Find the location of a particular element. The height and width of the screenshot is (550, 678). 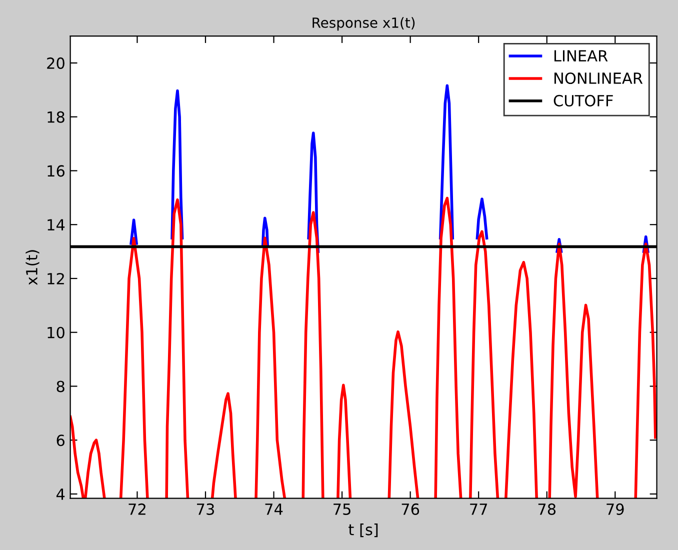

x-tick-label: 72 is located at coordinates (137, 509).